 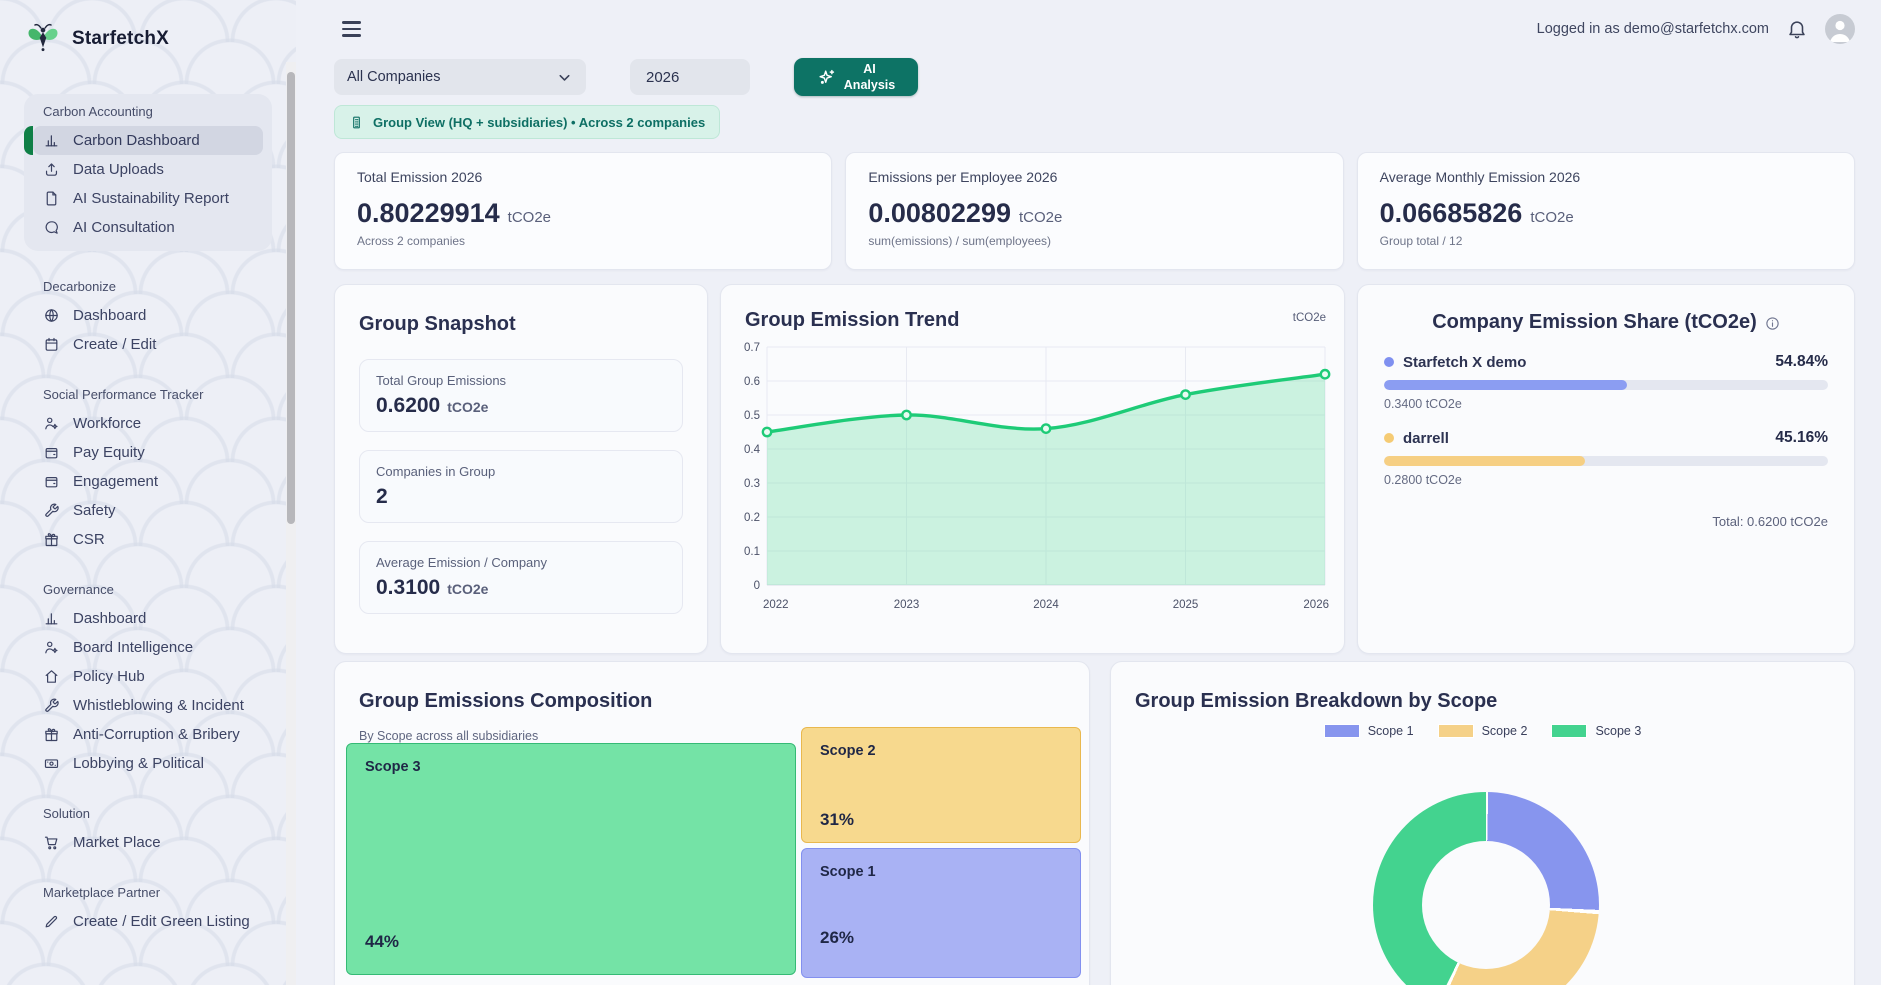 I want to click on info-icon, so click(x=1772, y=323).